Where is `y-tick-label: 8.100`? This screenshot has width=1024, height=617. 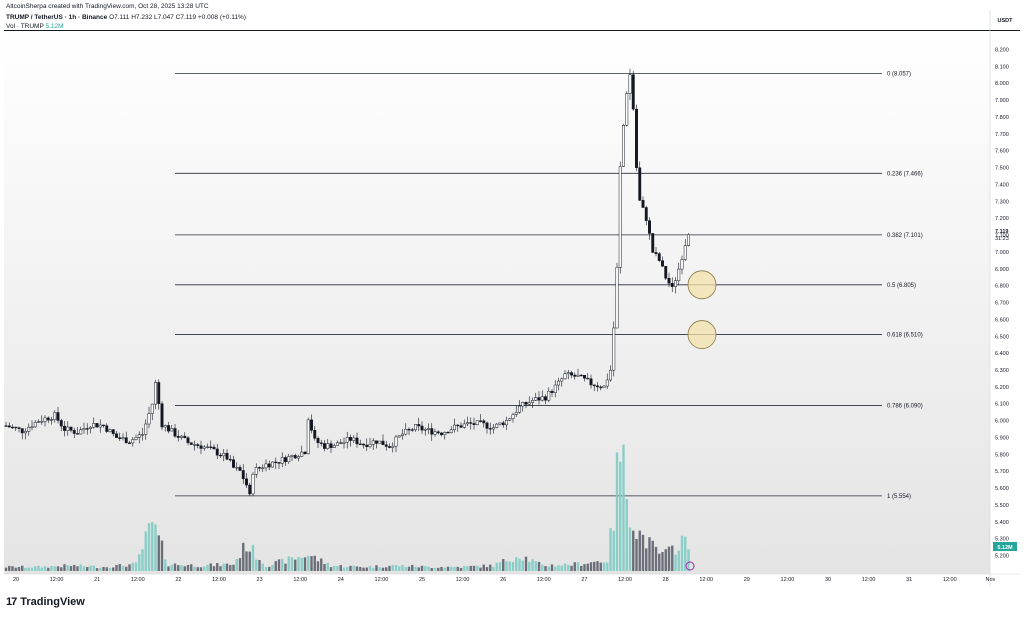 y-tick-label: 8.100 is located at coordinates (1002, 67).